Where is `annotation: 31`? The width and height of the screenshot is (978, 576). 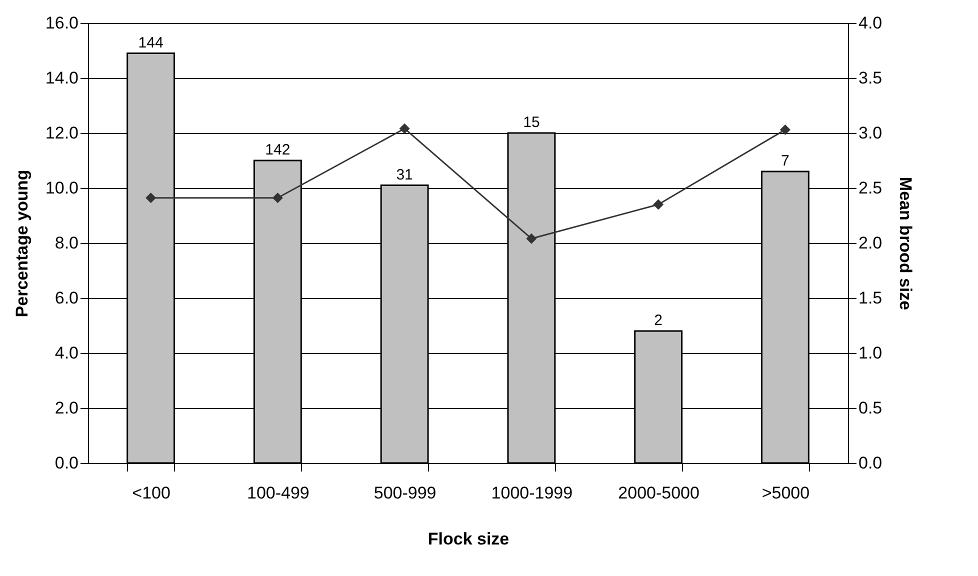 annotation: 31 is located at coordinates (404, 175).